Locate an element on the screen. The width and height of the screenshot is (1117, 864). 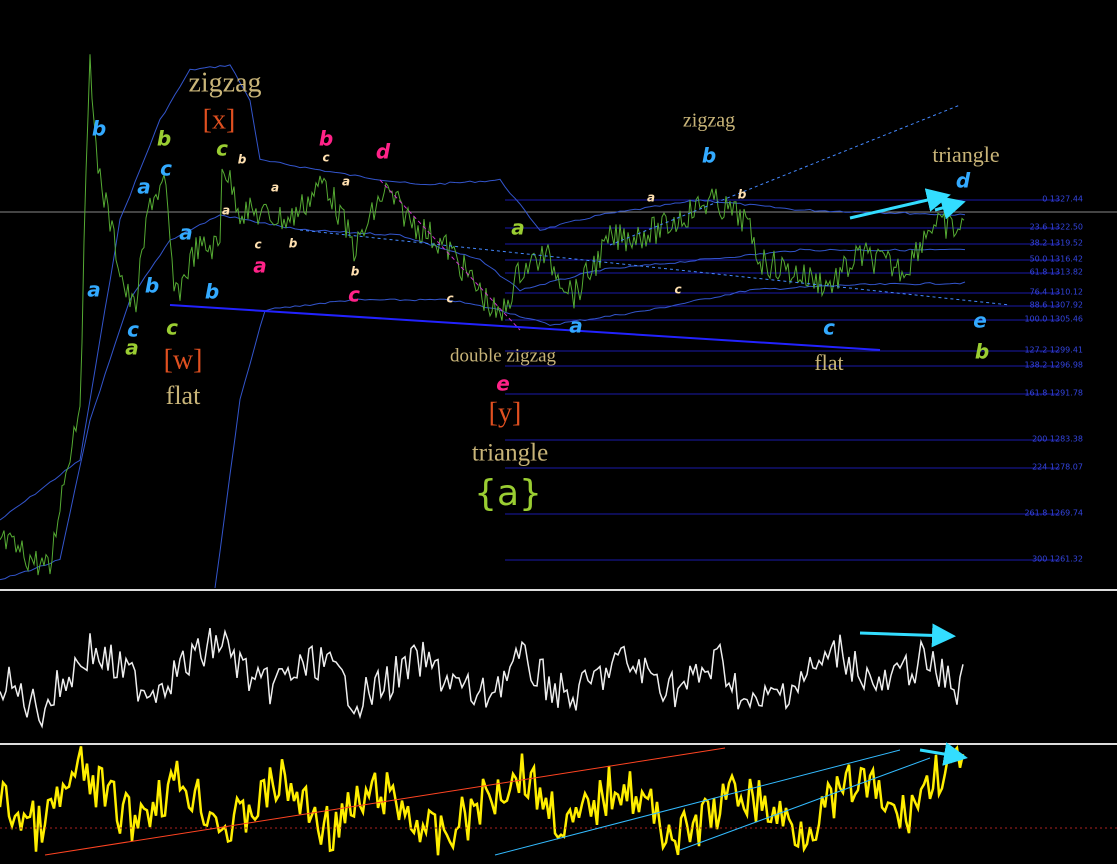
fib-label: 261.8 1269.74 is located at coordinates (1053, 513).